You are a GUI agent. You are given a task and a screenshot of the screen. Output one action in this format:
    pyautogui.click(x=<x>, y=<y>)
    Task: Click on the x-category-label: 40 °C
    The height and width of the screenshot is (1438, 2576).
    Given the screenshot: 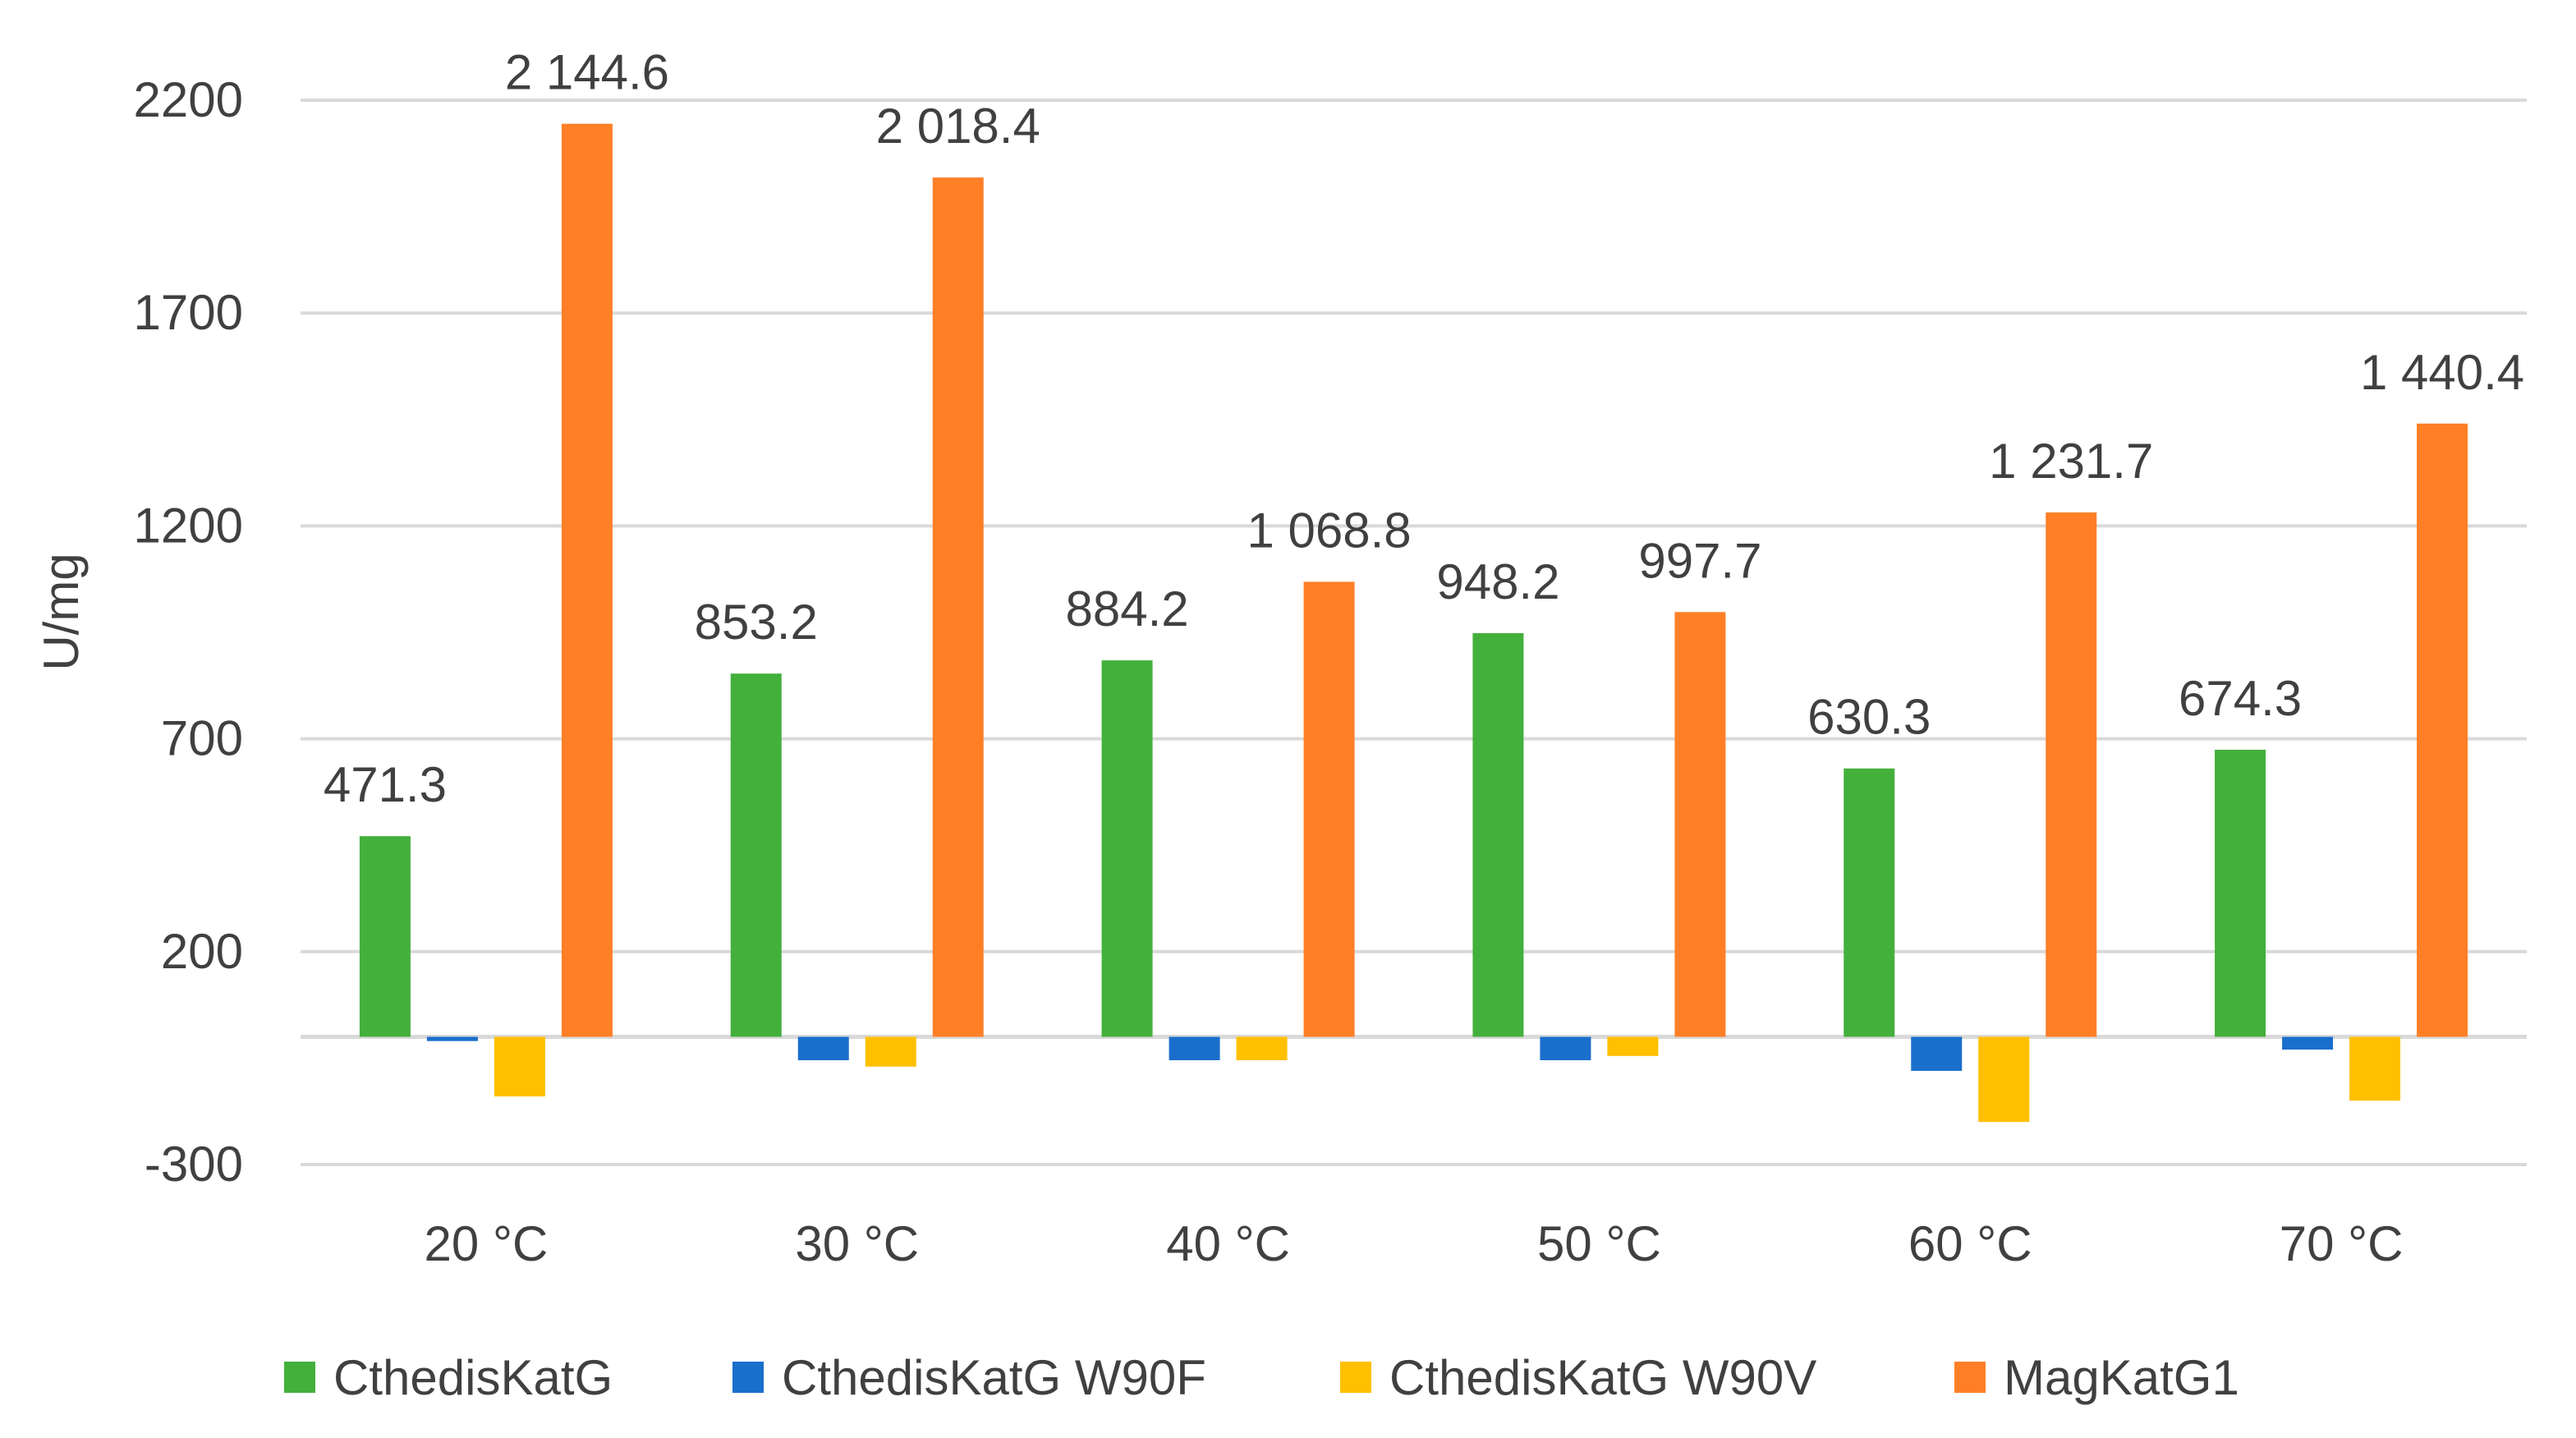 What is the action you would take?
    pyautogui.click(x=1228, y=1244)
    